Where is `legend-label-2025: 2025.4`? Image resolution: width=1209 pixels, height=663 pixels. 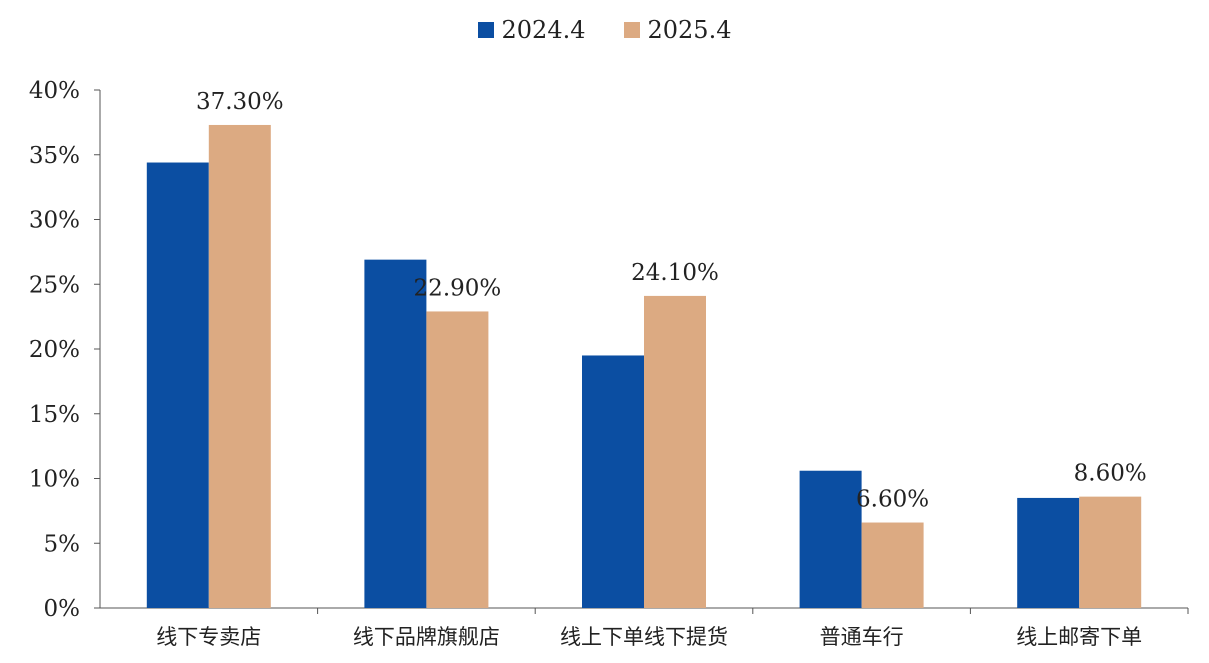 legend-label-2025: 2025.4 is located at coordinates (689, 30).